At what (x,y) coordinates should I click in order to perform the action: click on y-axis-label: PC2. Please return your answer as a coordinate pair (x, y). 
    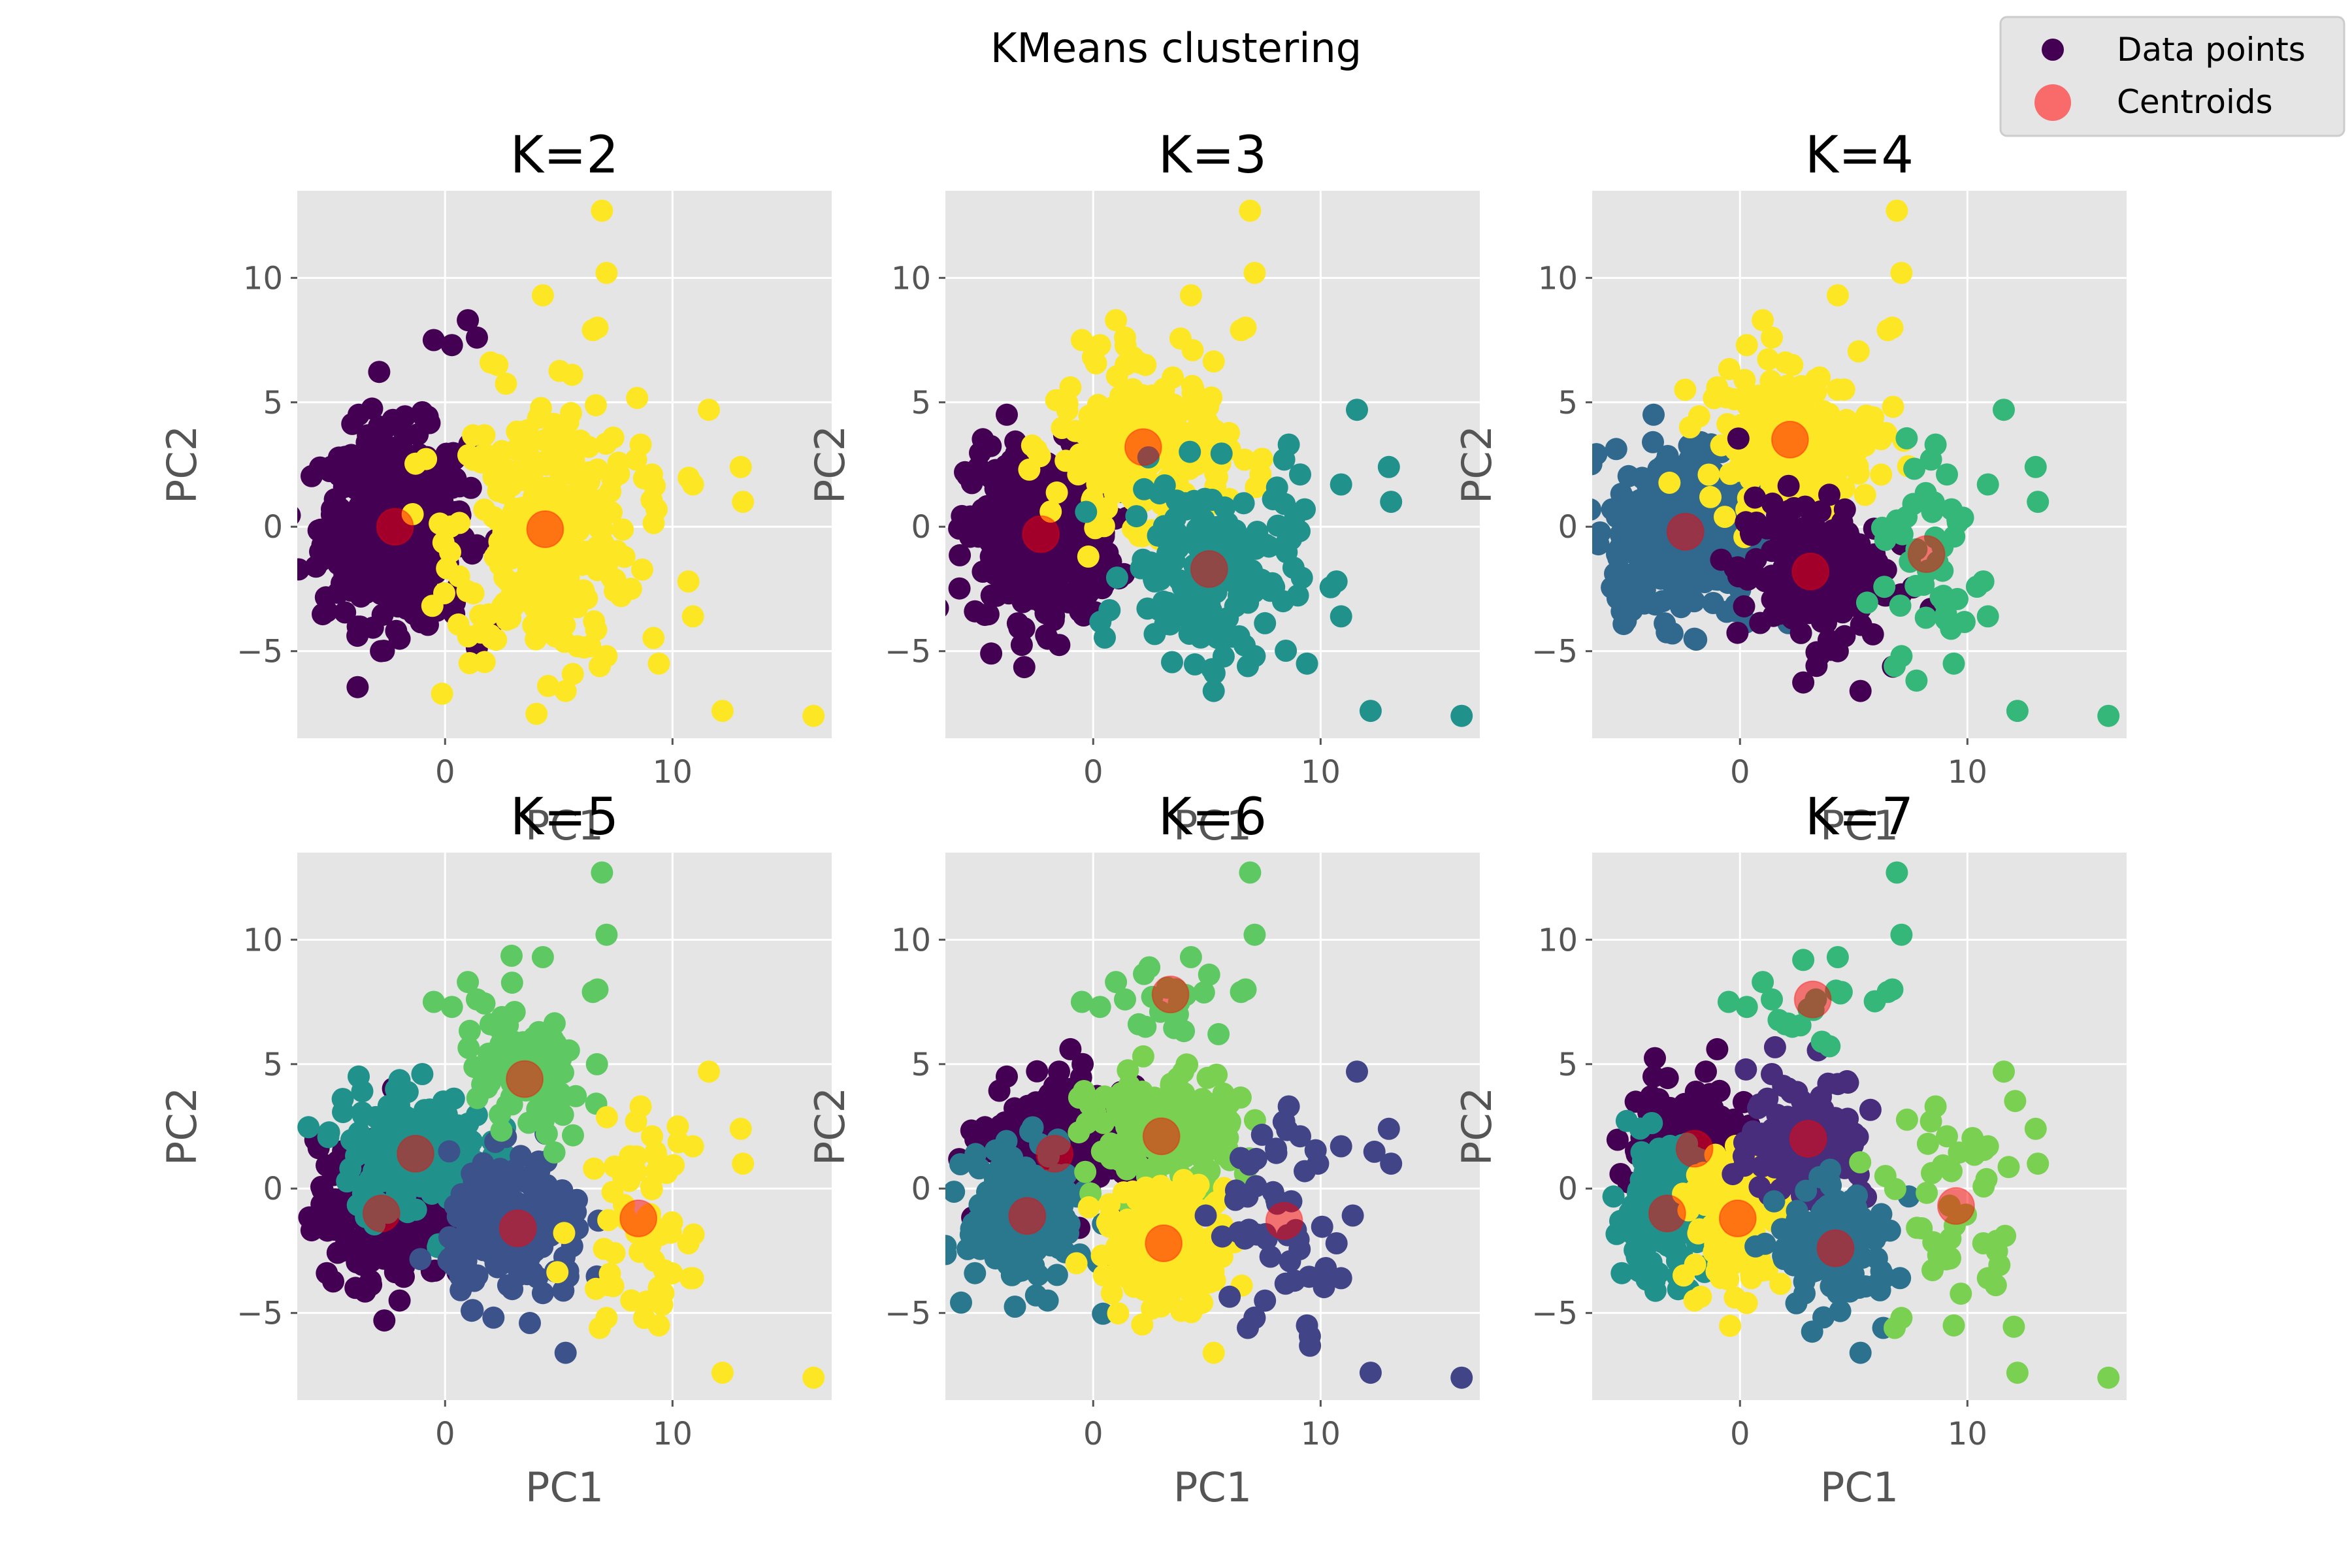
    Looking at the image, I should click on (830, 1126).